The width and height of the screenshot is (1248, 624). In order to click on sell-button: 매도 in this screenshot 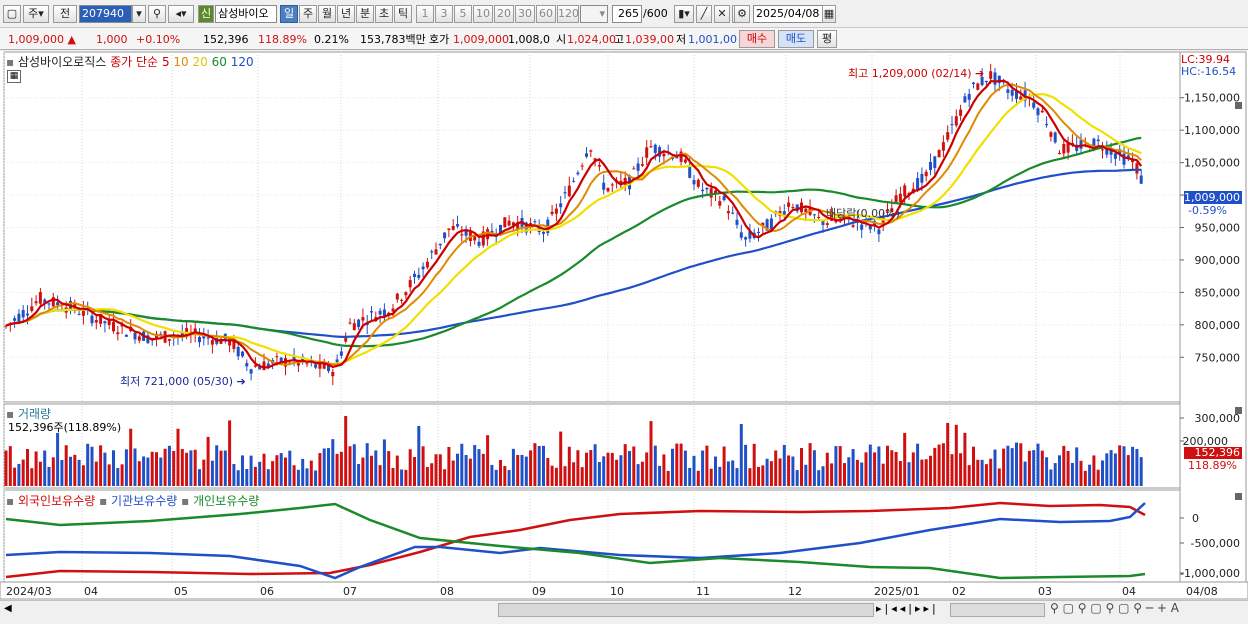, I will do `click(796, 39)`.